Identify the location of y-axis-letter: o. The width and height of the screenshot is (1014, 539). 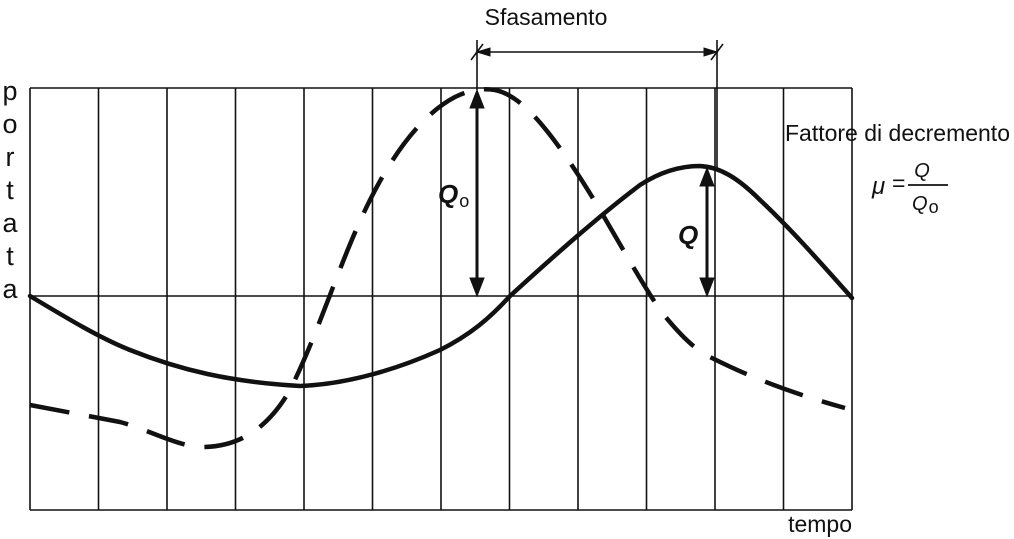
(9, 124).